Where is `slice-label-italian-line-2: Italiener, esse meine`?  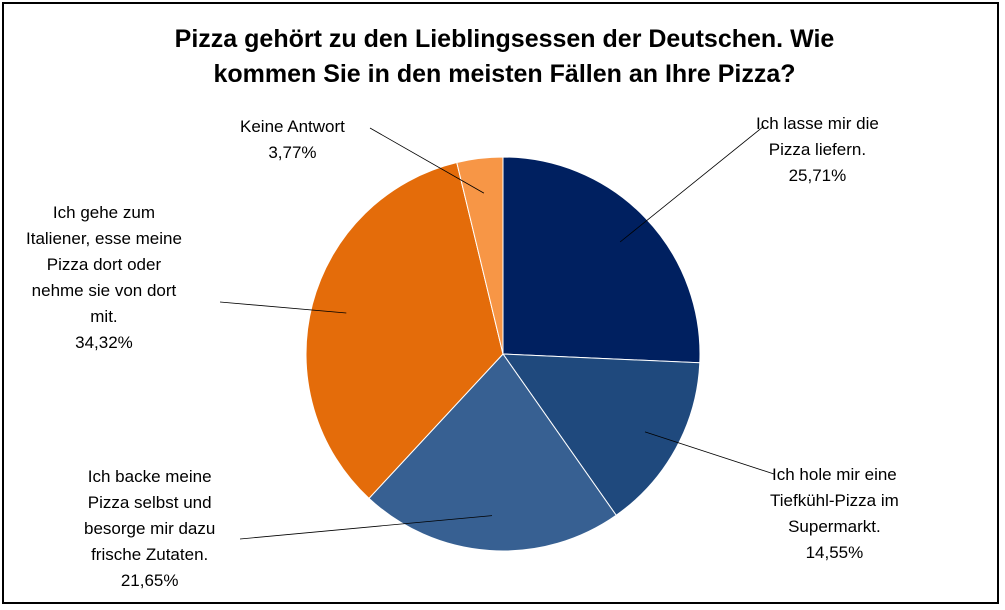
slice-label-italian-line-2: Italiener, esse meine is located at coordinates (104, 238).